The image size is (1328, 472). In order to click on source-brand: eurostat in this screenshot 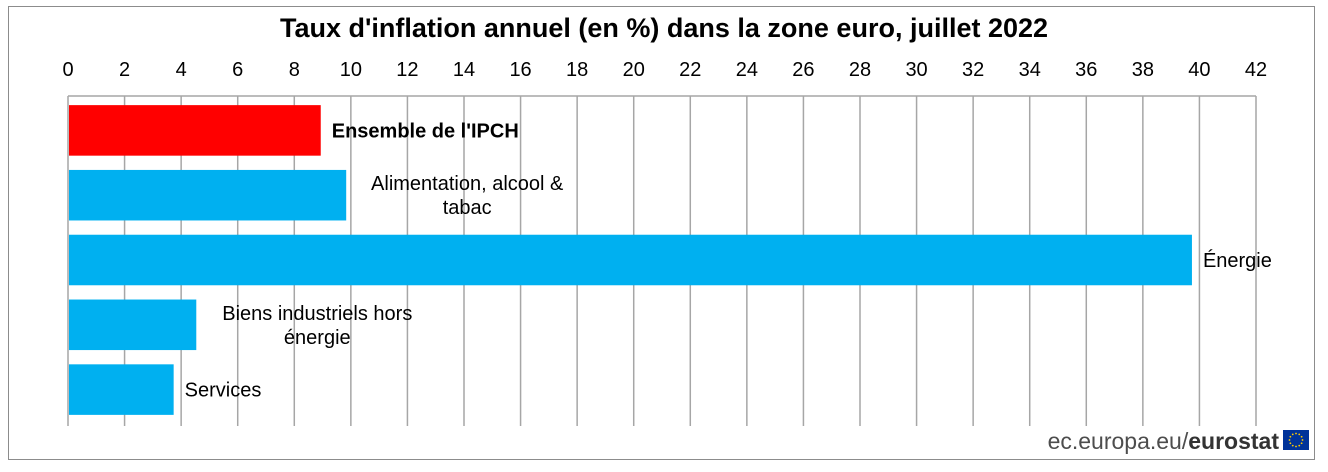, I will do `click(1233, 441)`.